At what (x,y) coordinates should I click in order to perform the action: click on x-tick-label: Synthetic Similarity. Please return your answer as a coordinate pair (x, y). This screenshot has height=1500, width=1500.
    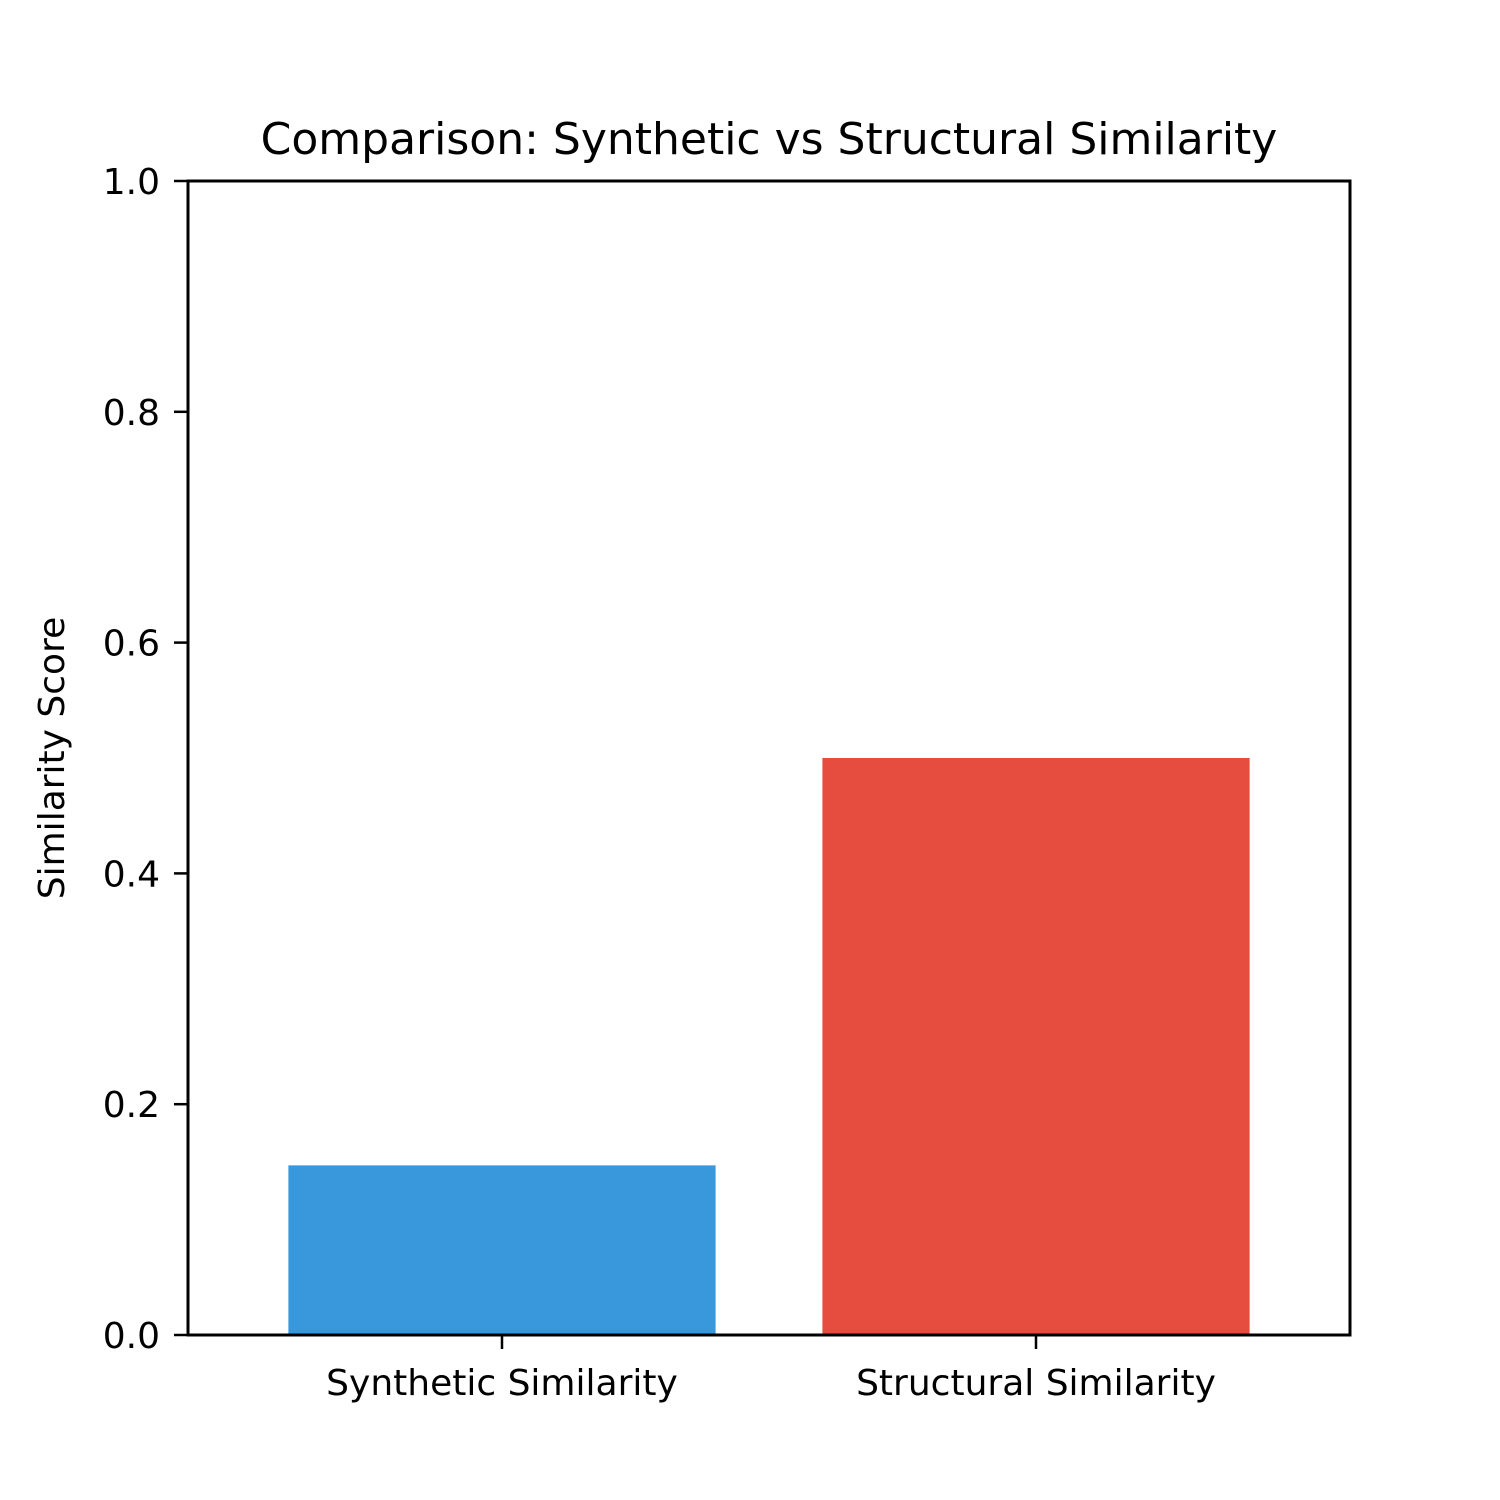
    Looking at the image, I should click on (502, 1383).